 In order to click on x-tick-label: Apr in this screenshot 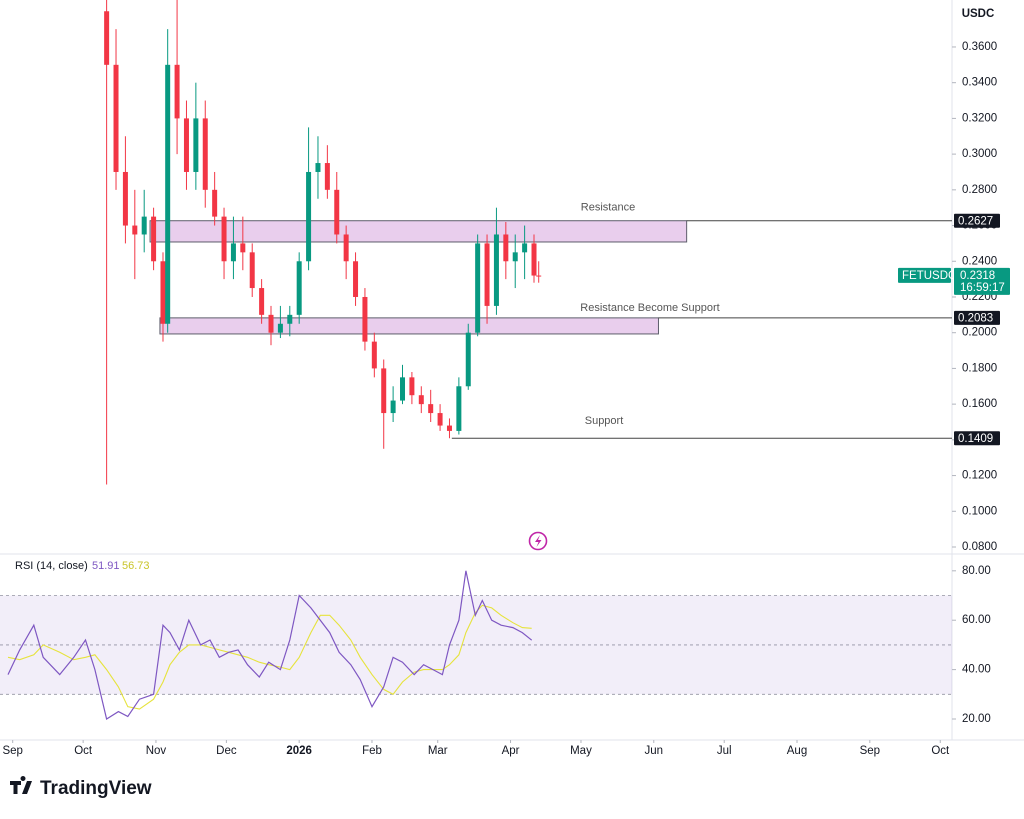, I will do `click(511, 751)`.